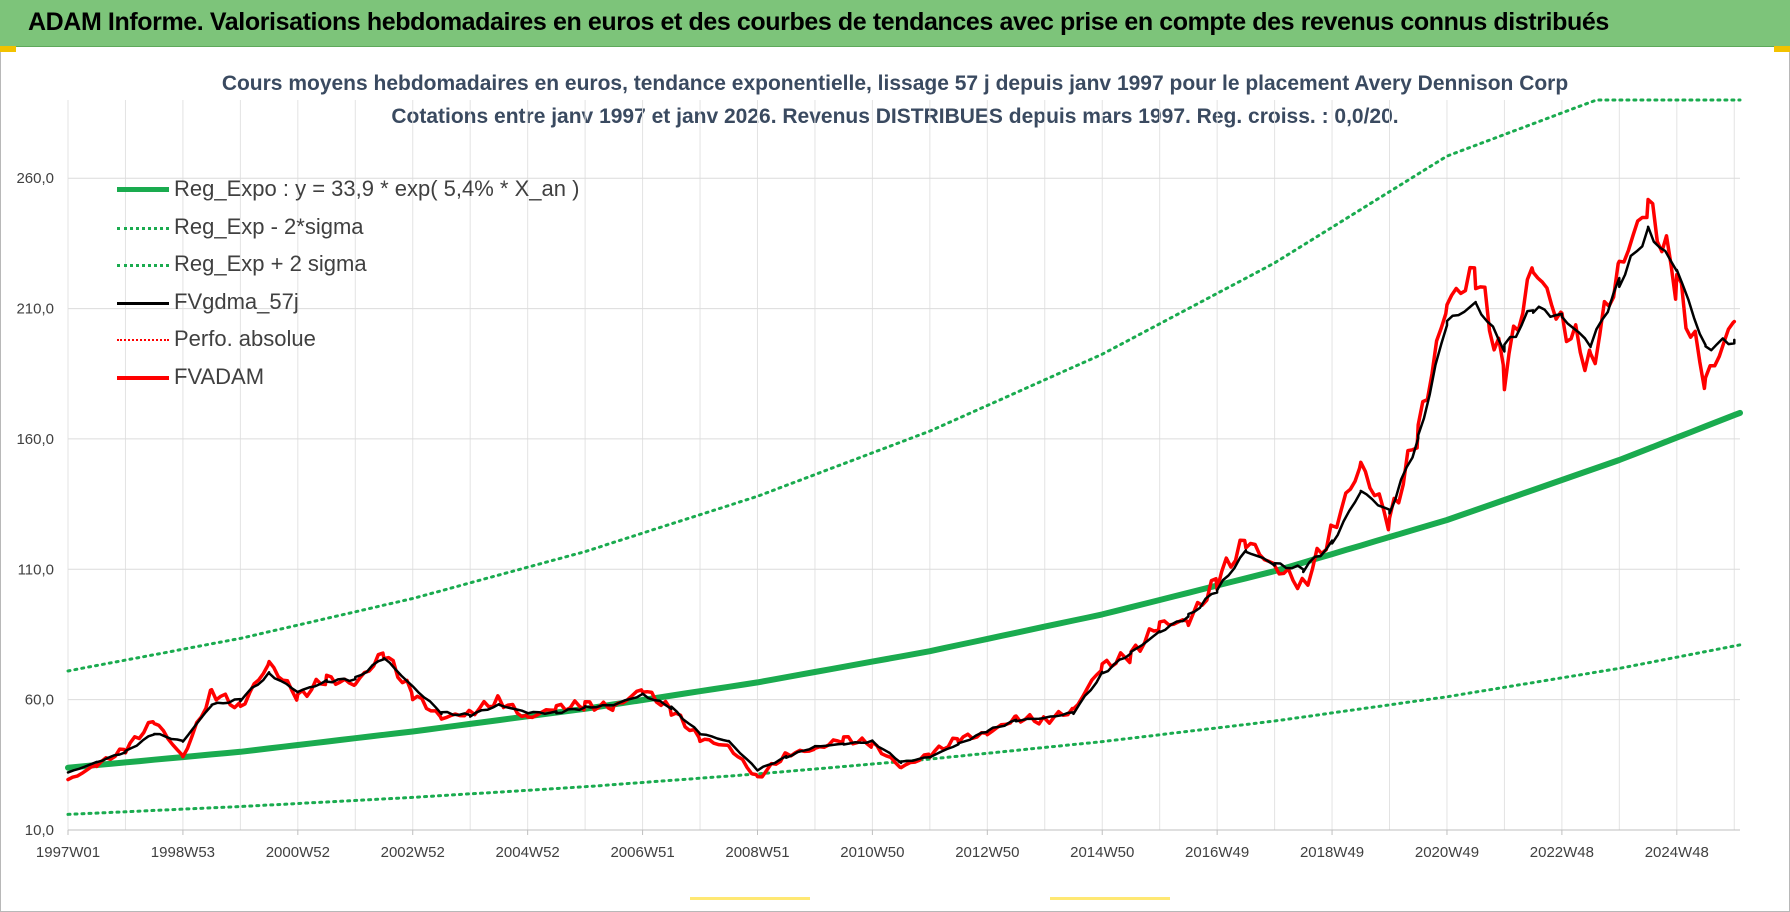 This screenshot has width=1790, height=912. I want to click on legend-swatch-perfo-absolue, so click(143, 340).